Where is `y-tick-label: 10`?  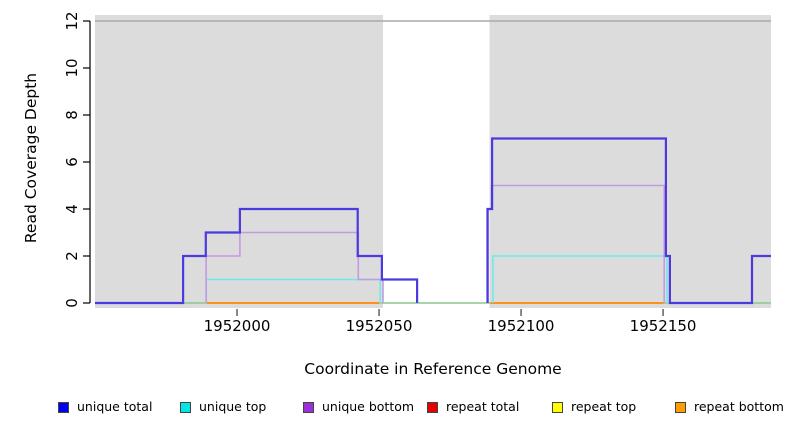 y-tick-label: 10 is located at coordinates (72, 67).